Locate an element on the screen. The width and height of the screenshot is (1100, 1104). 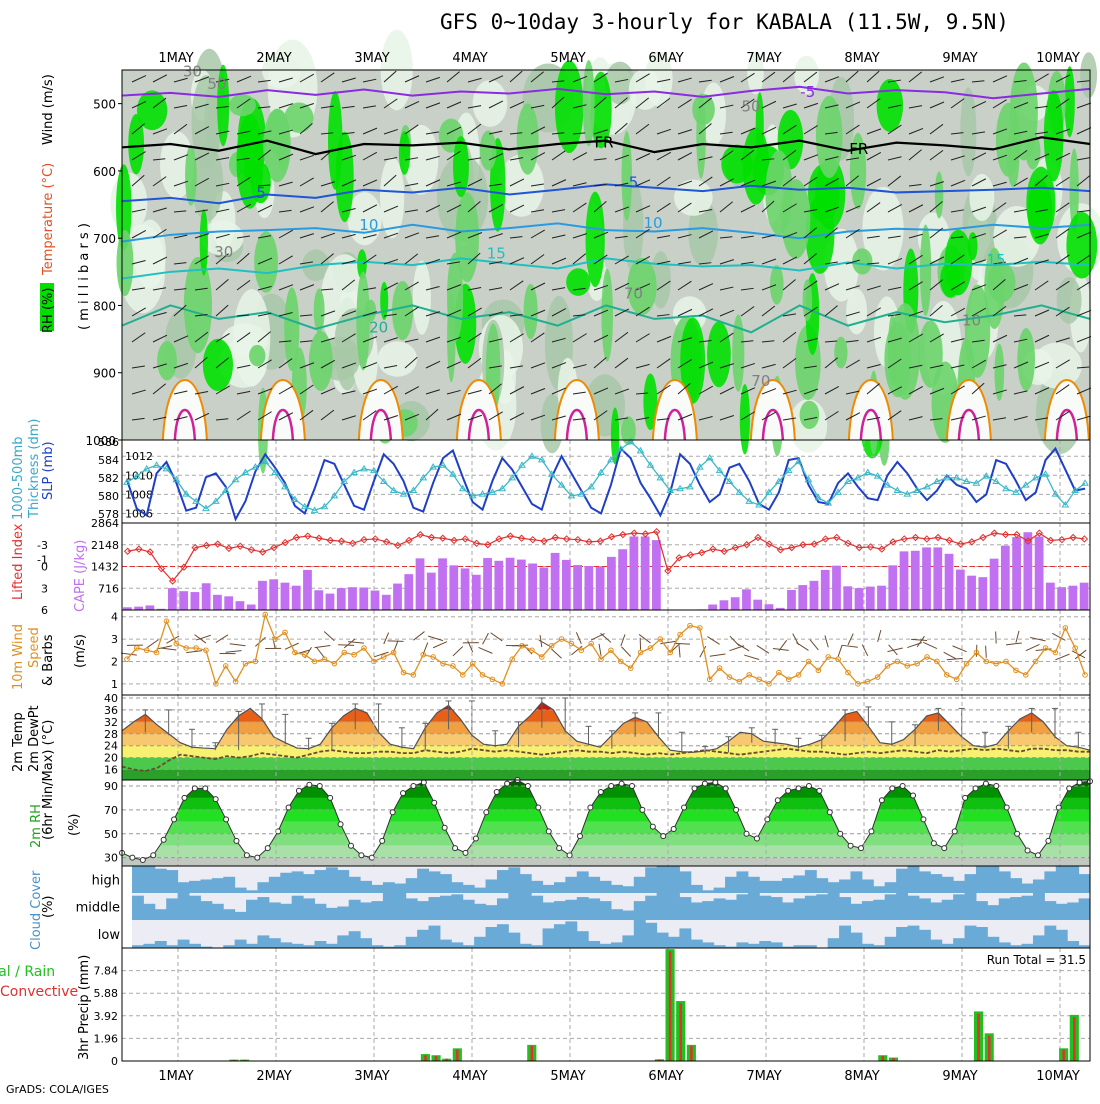
date-tick-top: 7MAY is located at coordinates (763, 58).